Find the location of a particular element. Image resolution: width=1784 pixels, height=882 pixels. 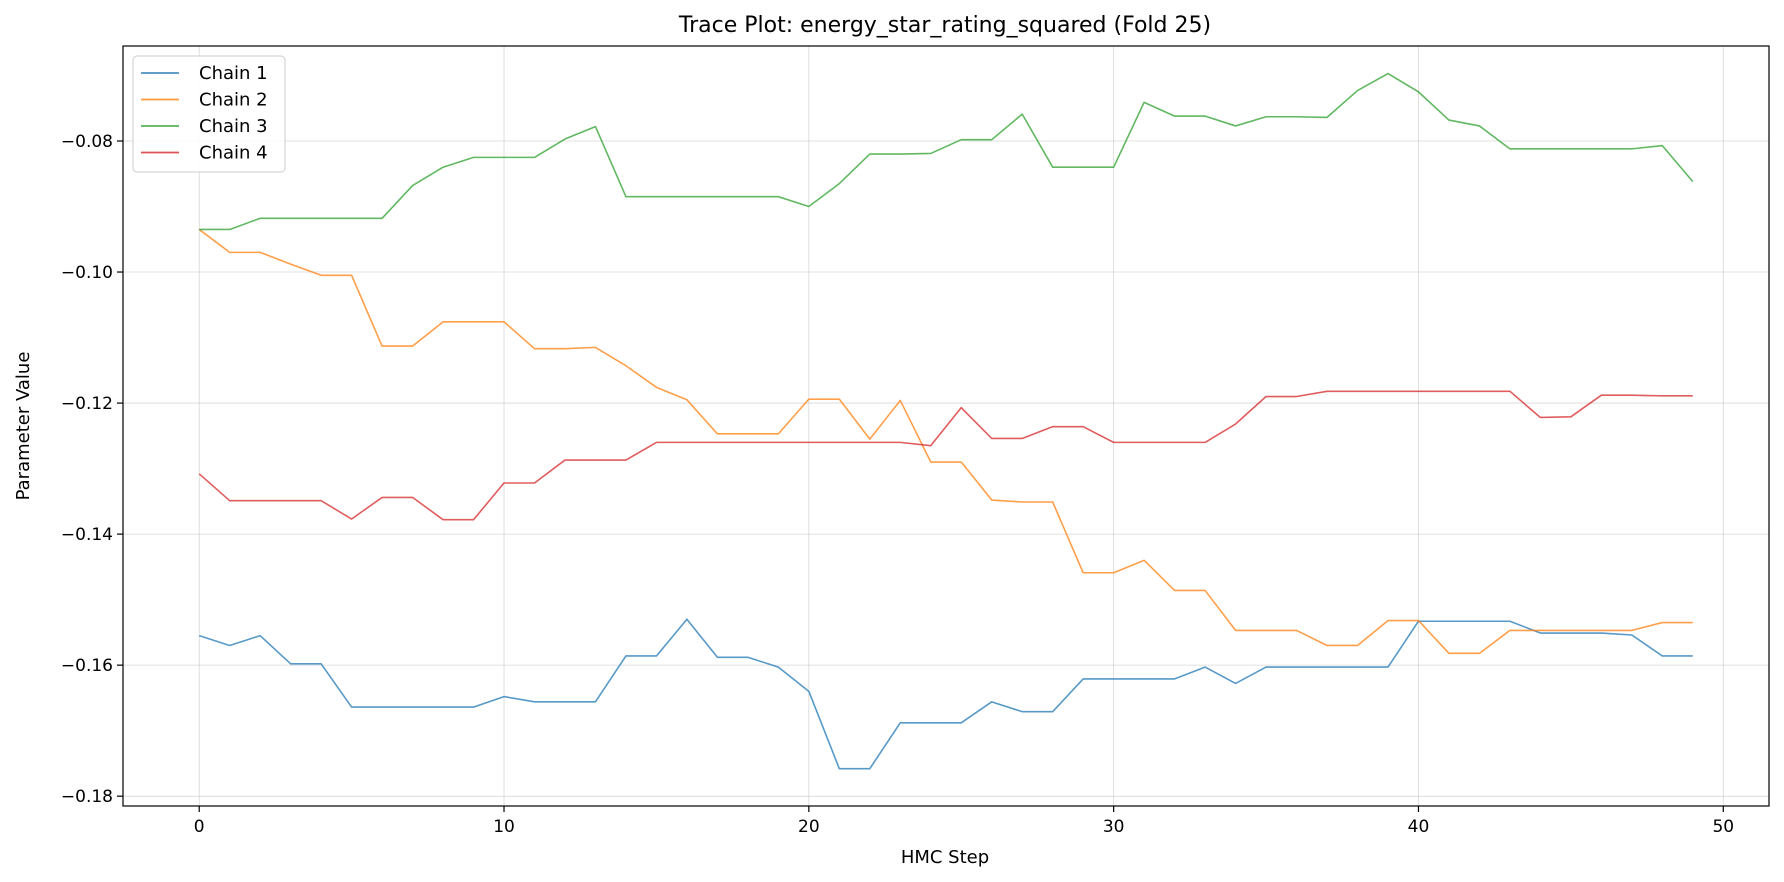

legend-label: Chain 2 is located at coordinates (233, 100).